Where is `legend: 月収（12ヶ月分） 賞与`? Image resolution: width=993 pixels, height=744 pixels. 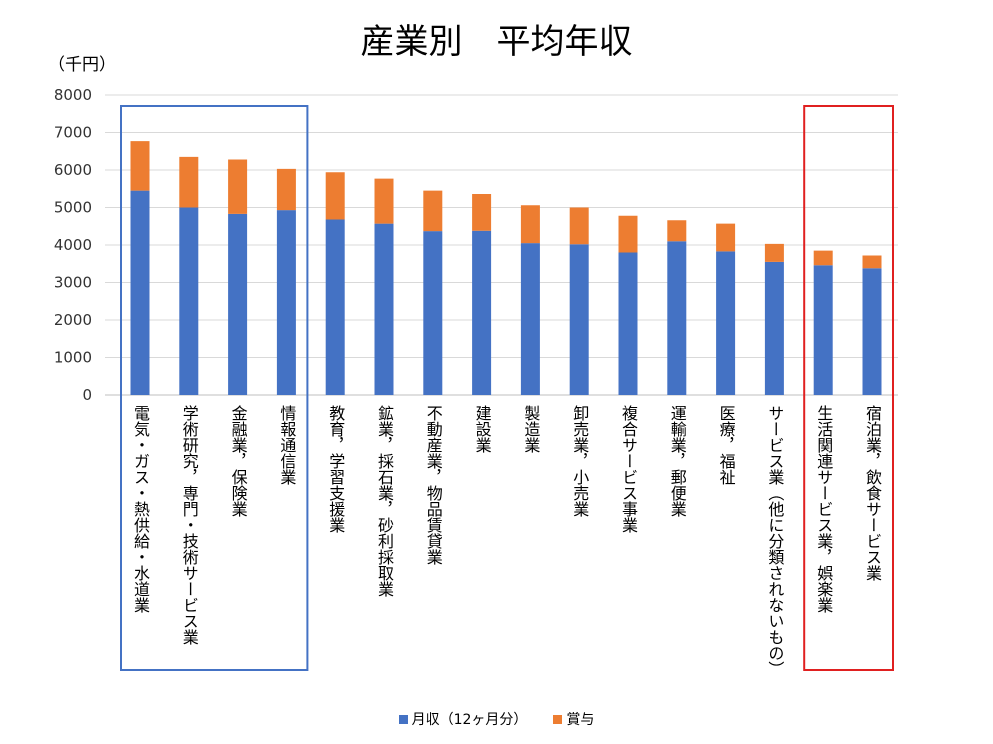 legend: 月収（12ヶ月分） 賞与 is located at coordinates (496, 719).